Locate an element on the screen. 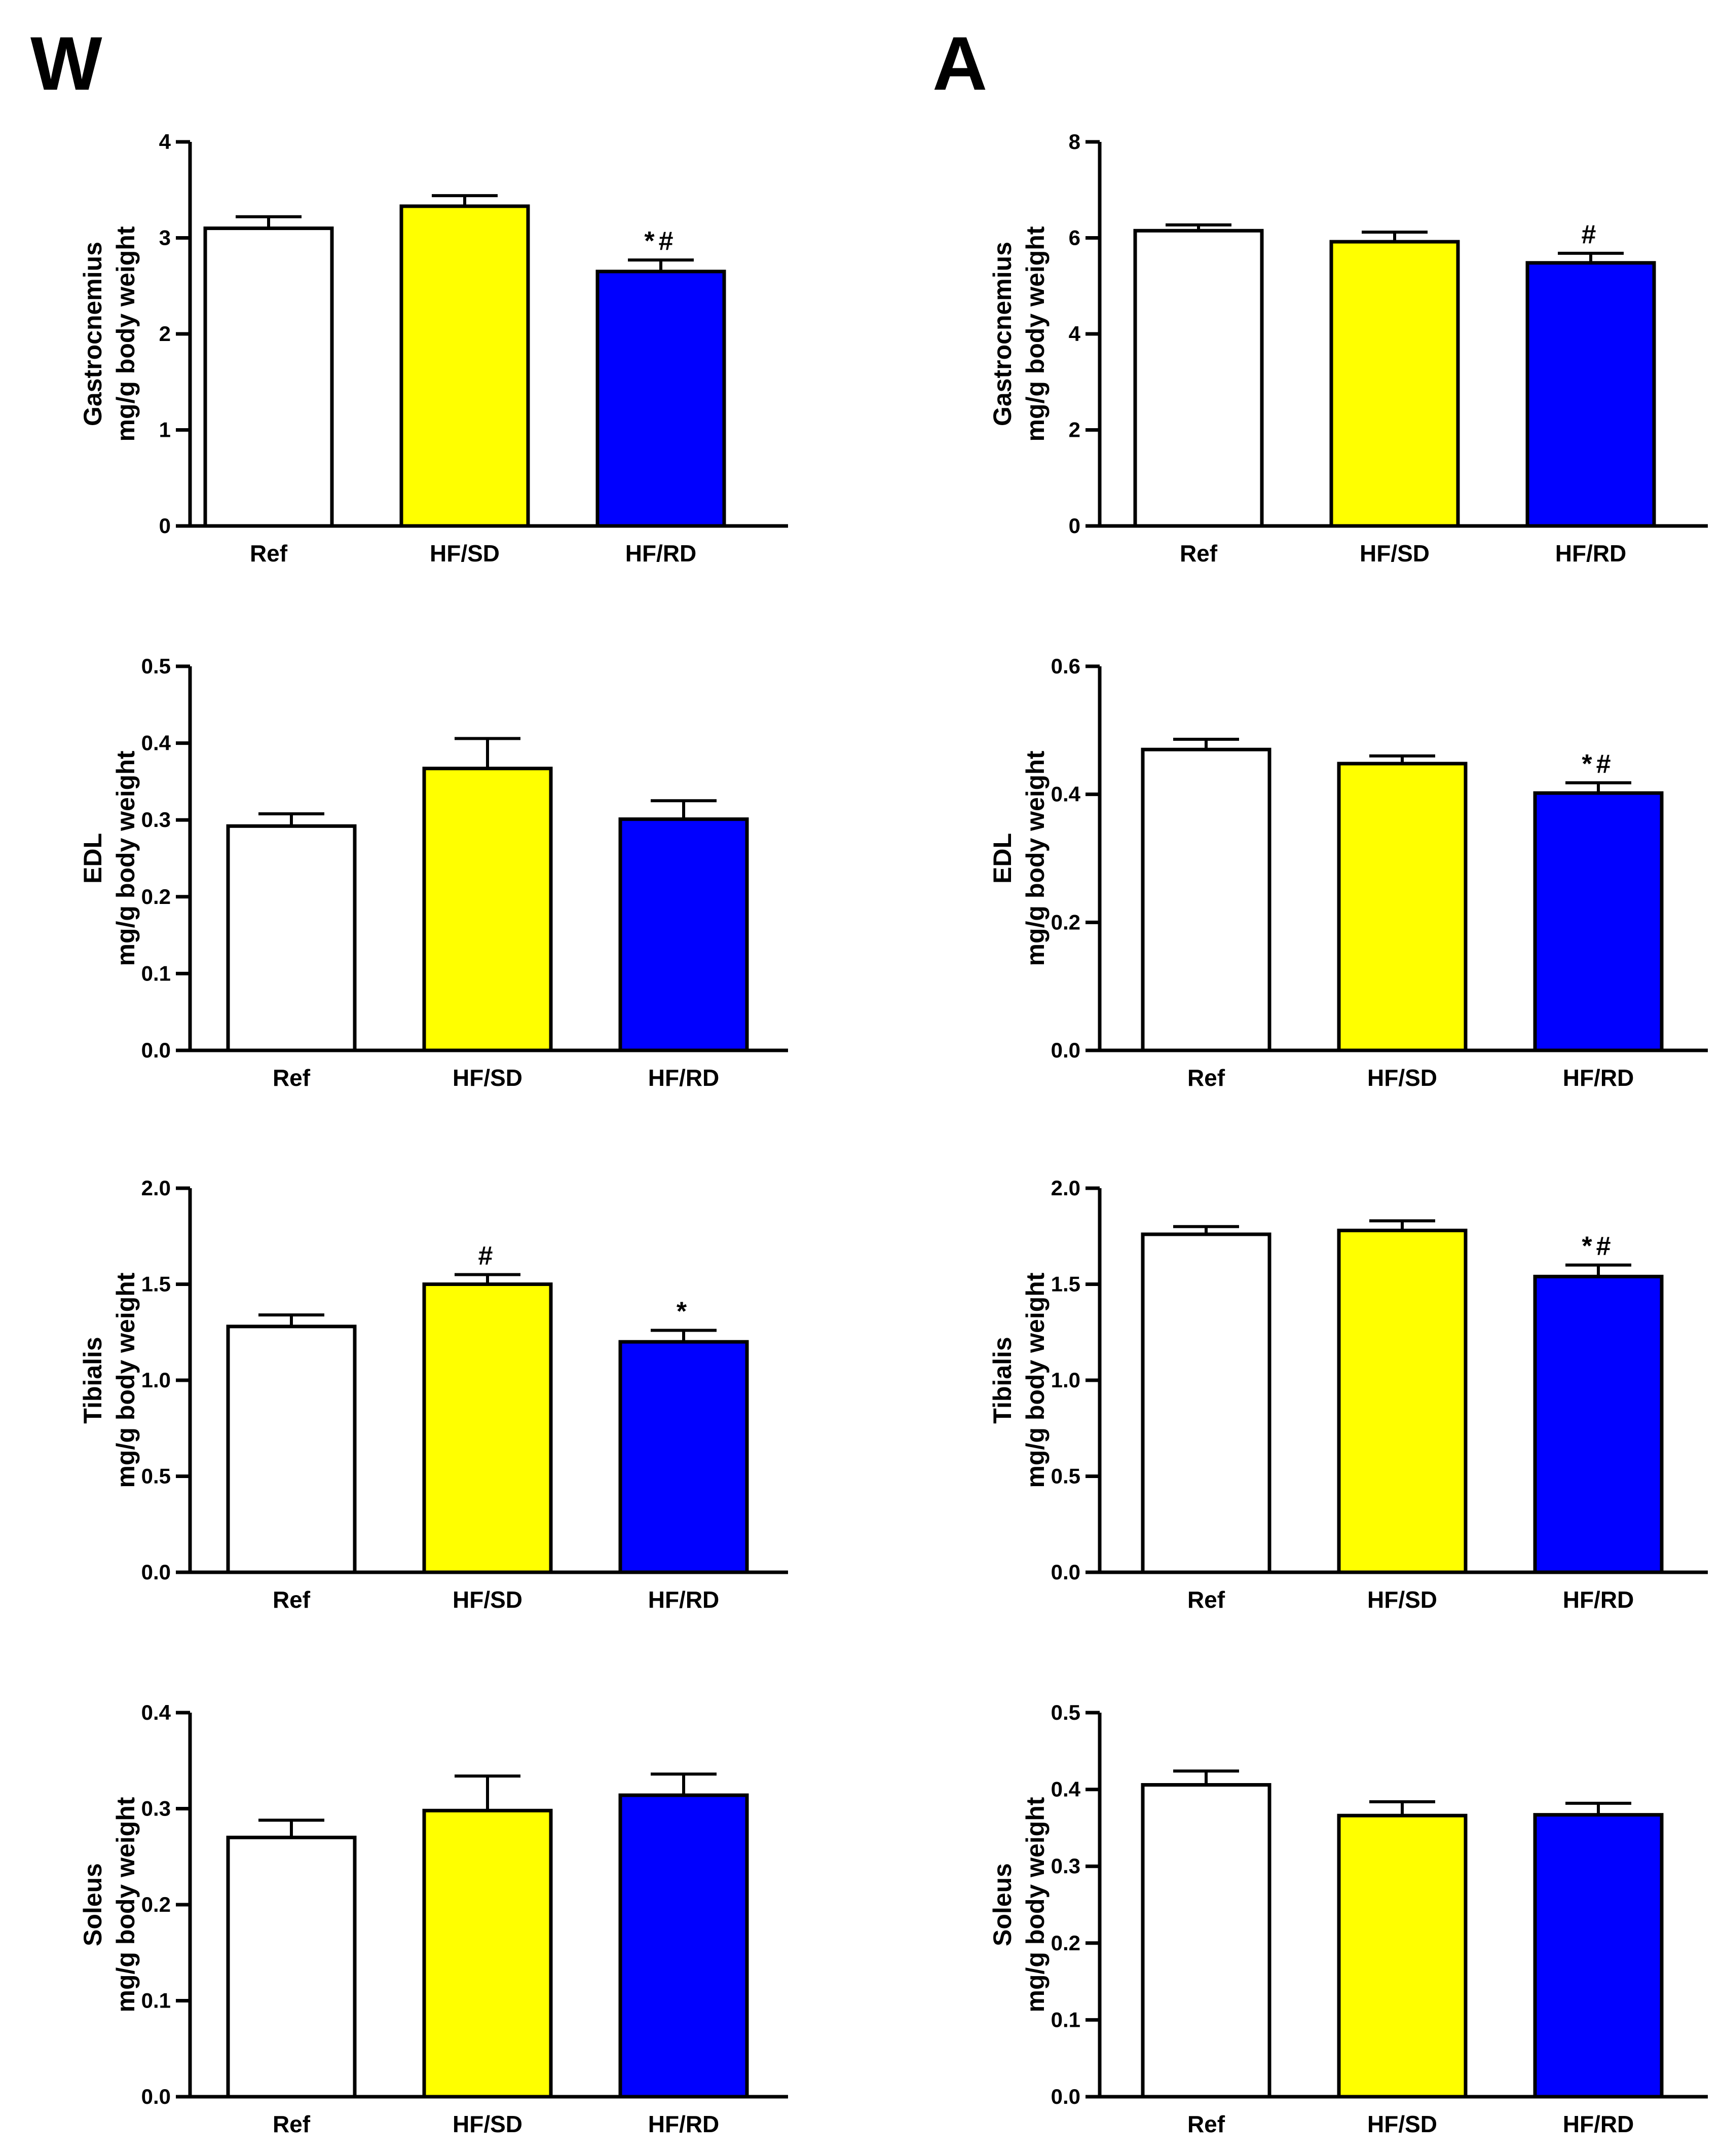 The width and height of the screenshot is (1721, 2156). y-tick-label: 0.6 is located at coordinates (1065, 666).